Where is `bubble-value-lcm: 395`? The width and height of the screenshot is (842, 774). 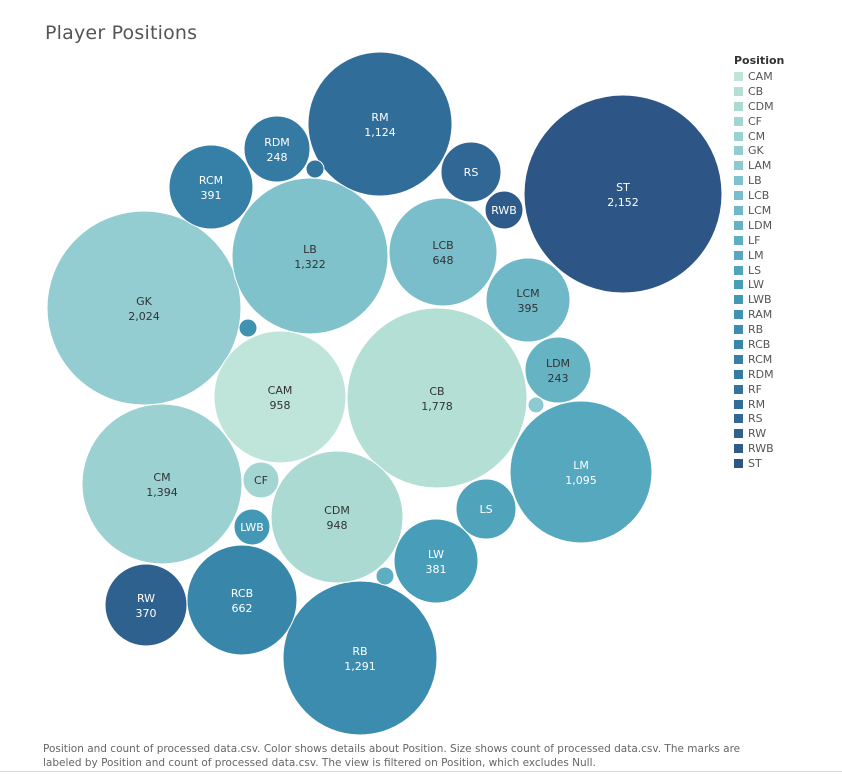 bubble-value-lcm: 395 is located at coordinates (528, 308).